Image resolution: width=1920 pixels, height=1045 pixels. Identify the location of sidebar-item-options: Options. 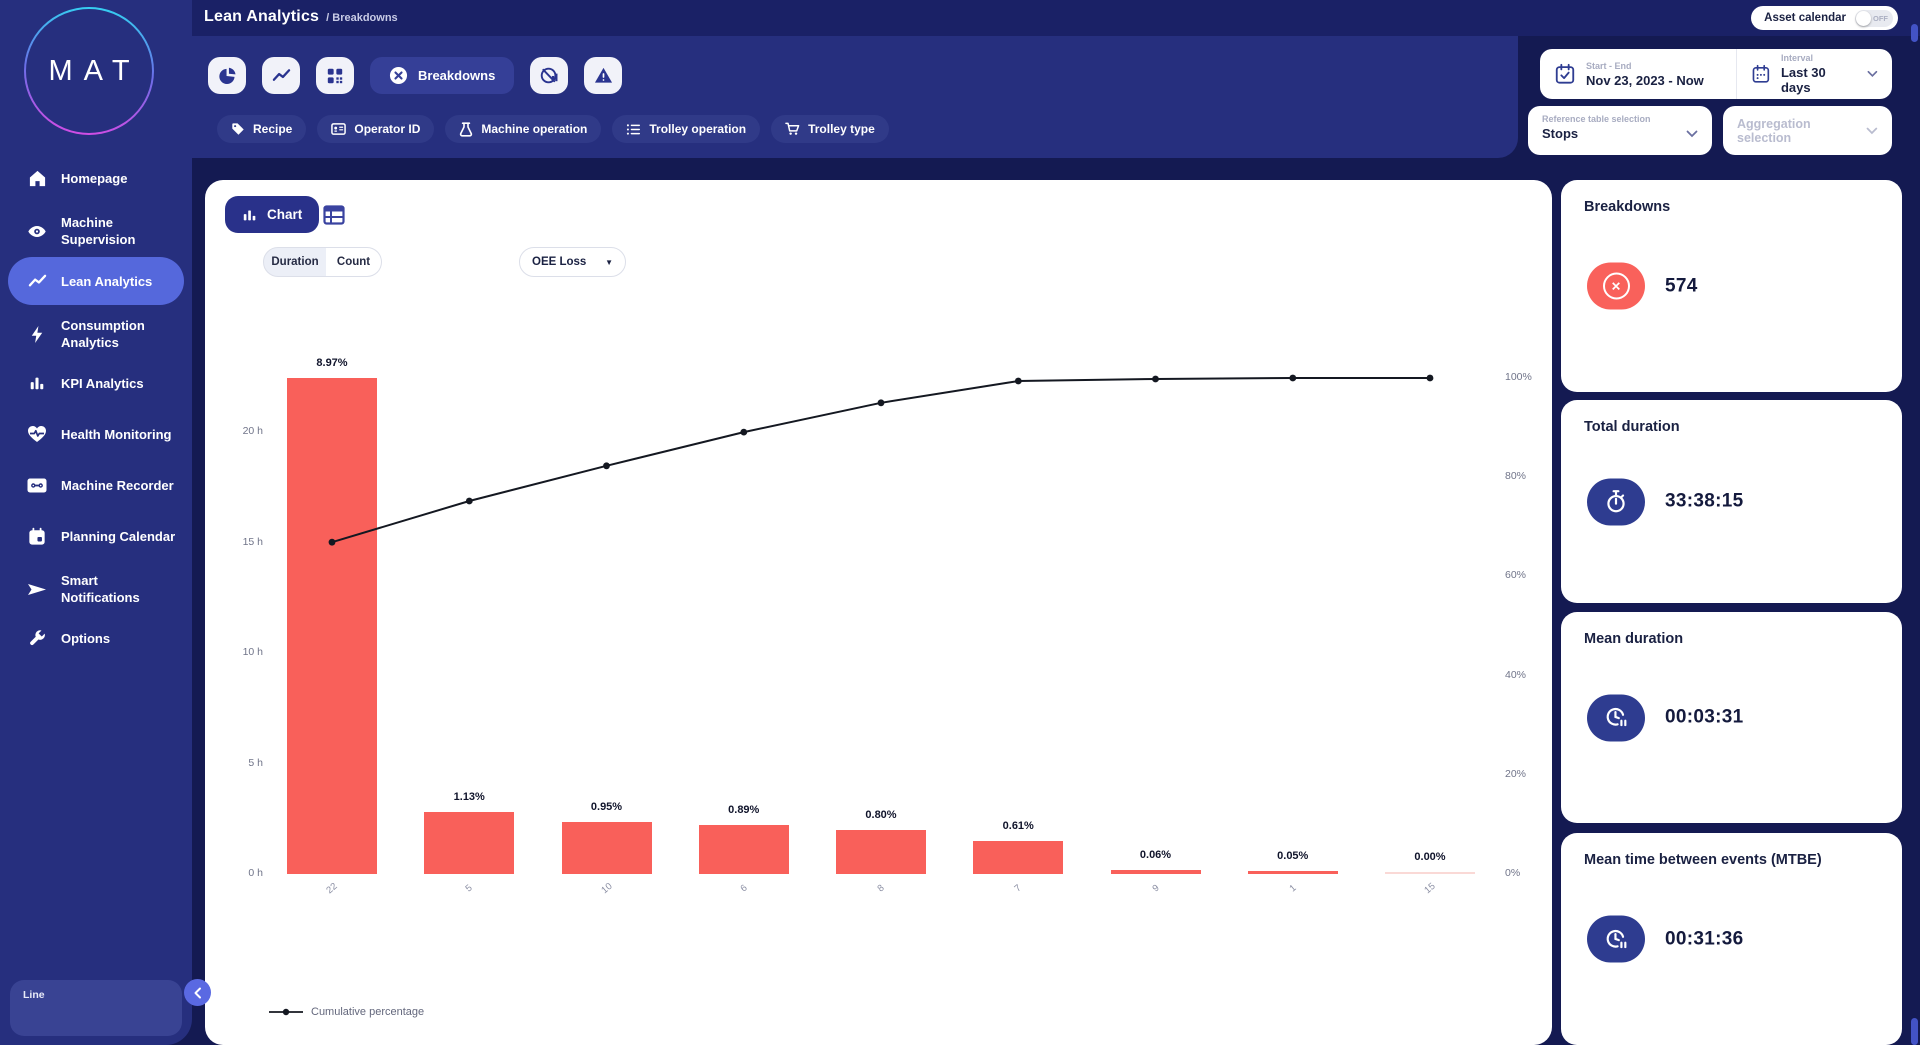
(96, 638).